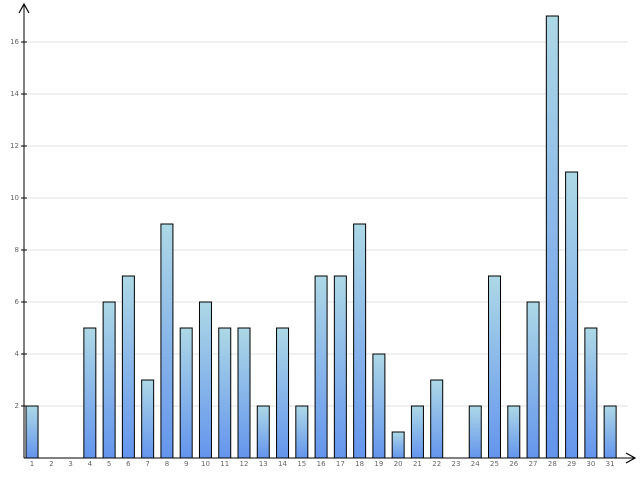  I want to click on x-tick-label: 11, so click(224, 464).